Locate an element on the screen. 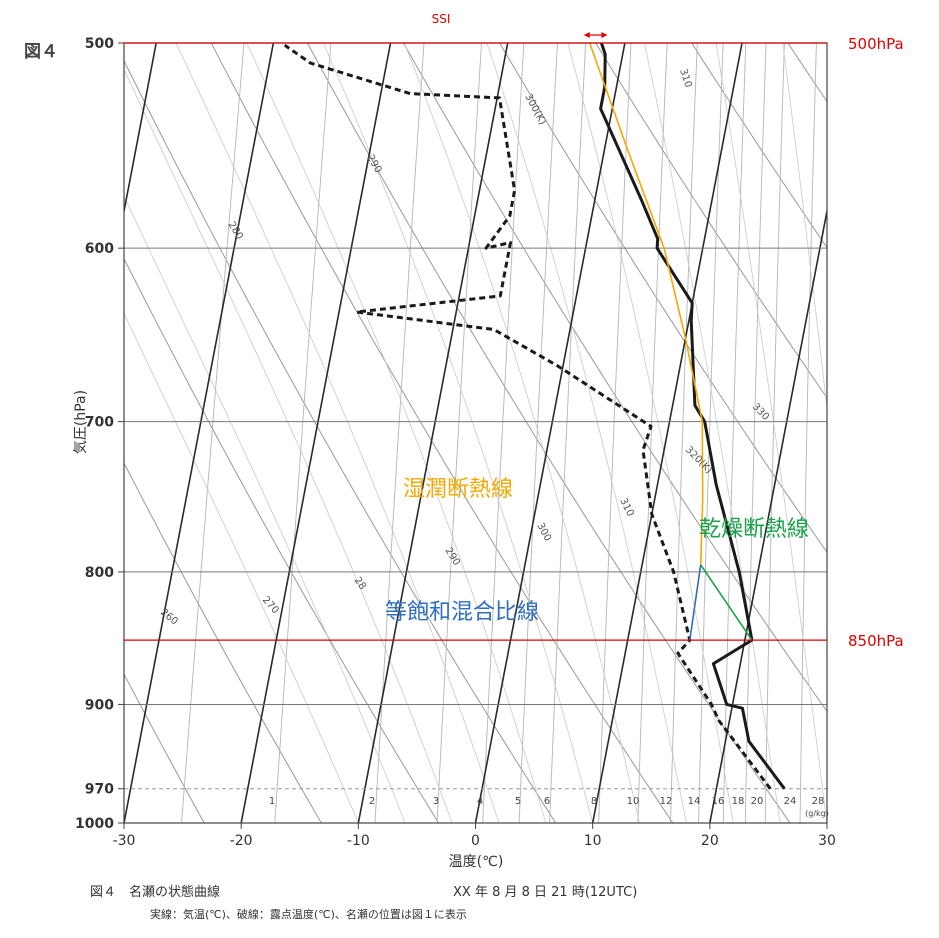  dry-adiabat-label-lower: 28 is located at coordinates (360, 583).